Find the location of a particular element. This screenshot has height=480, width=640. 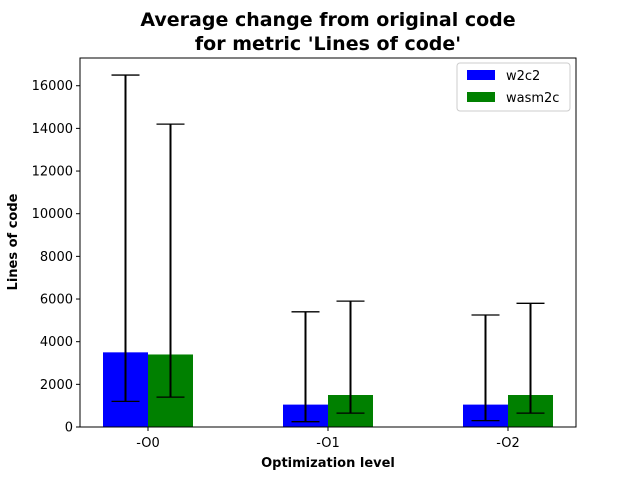

chart-title-line2: for metric 'Lines of code' is located at coordinates (328, 44).